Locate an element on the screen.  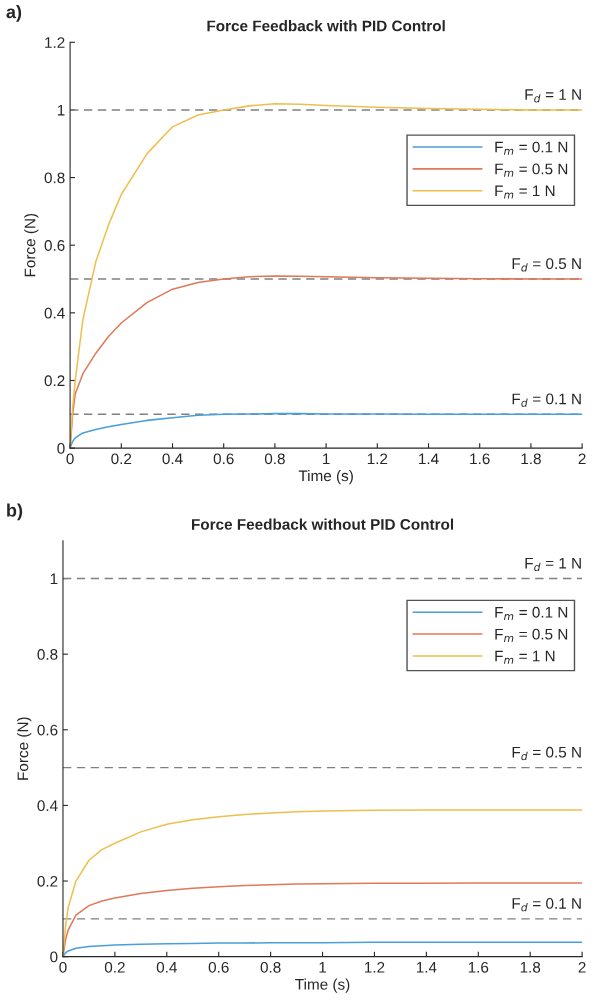
chart-title: Force Feedback with PID Control is located at coordinates (326, 26).